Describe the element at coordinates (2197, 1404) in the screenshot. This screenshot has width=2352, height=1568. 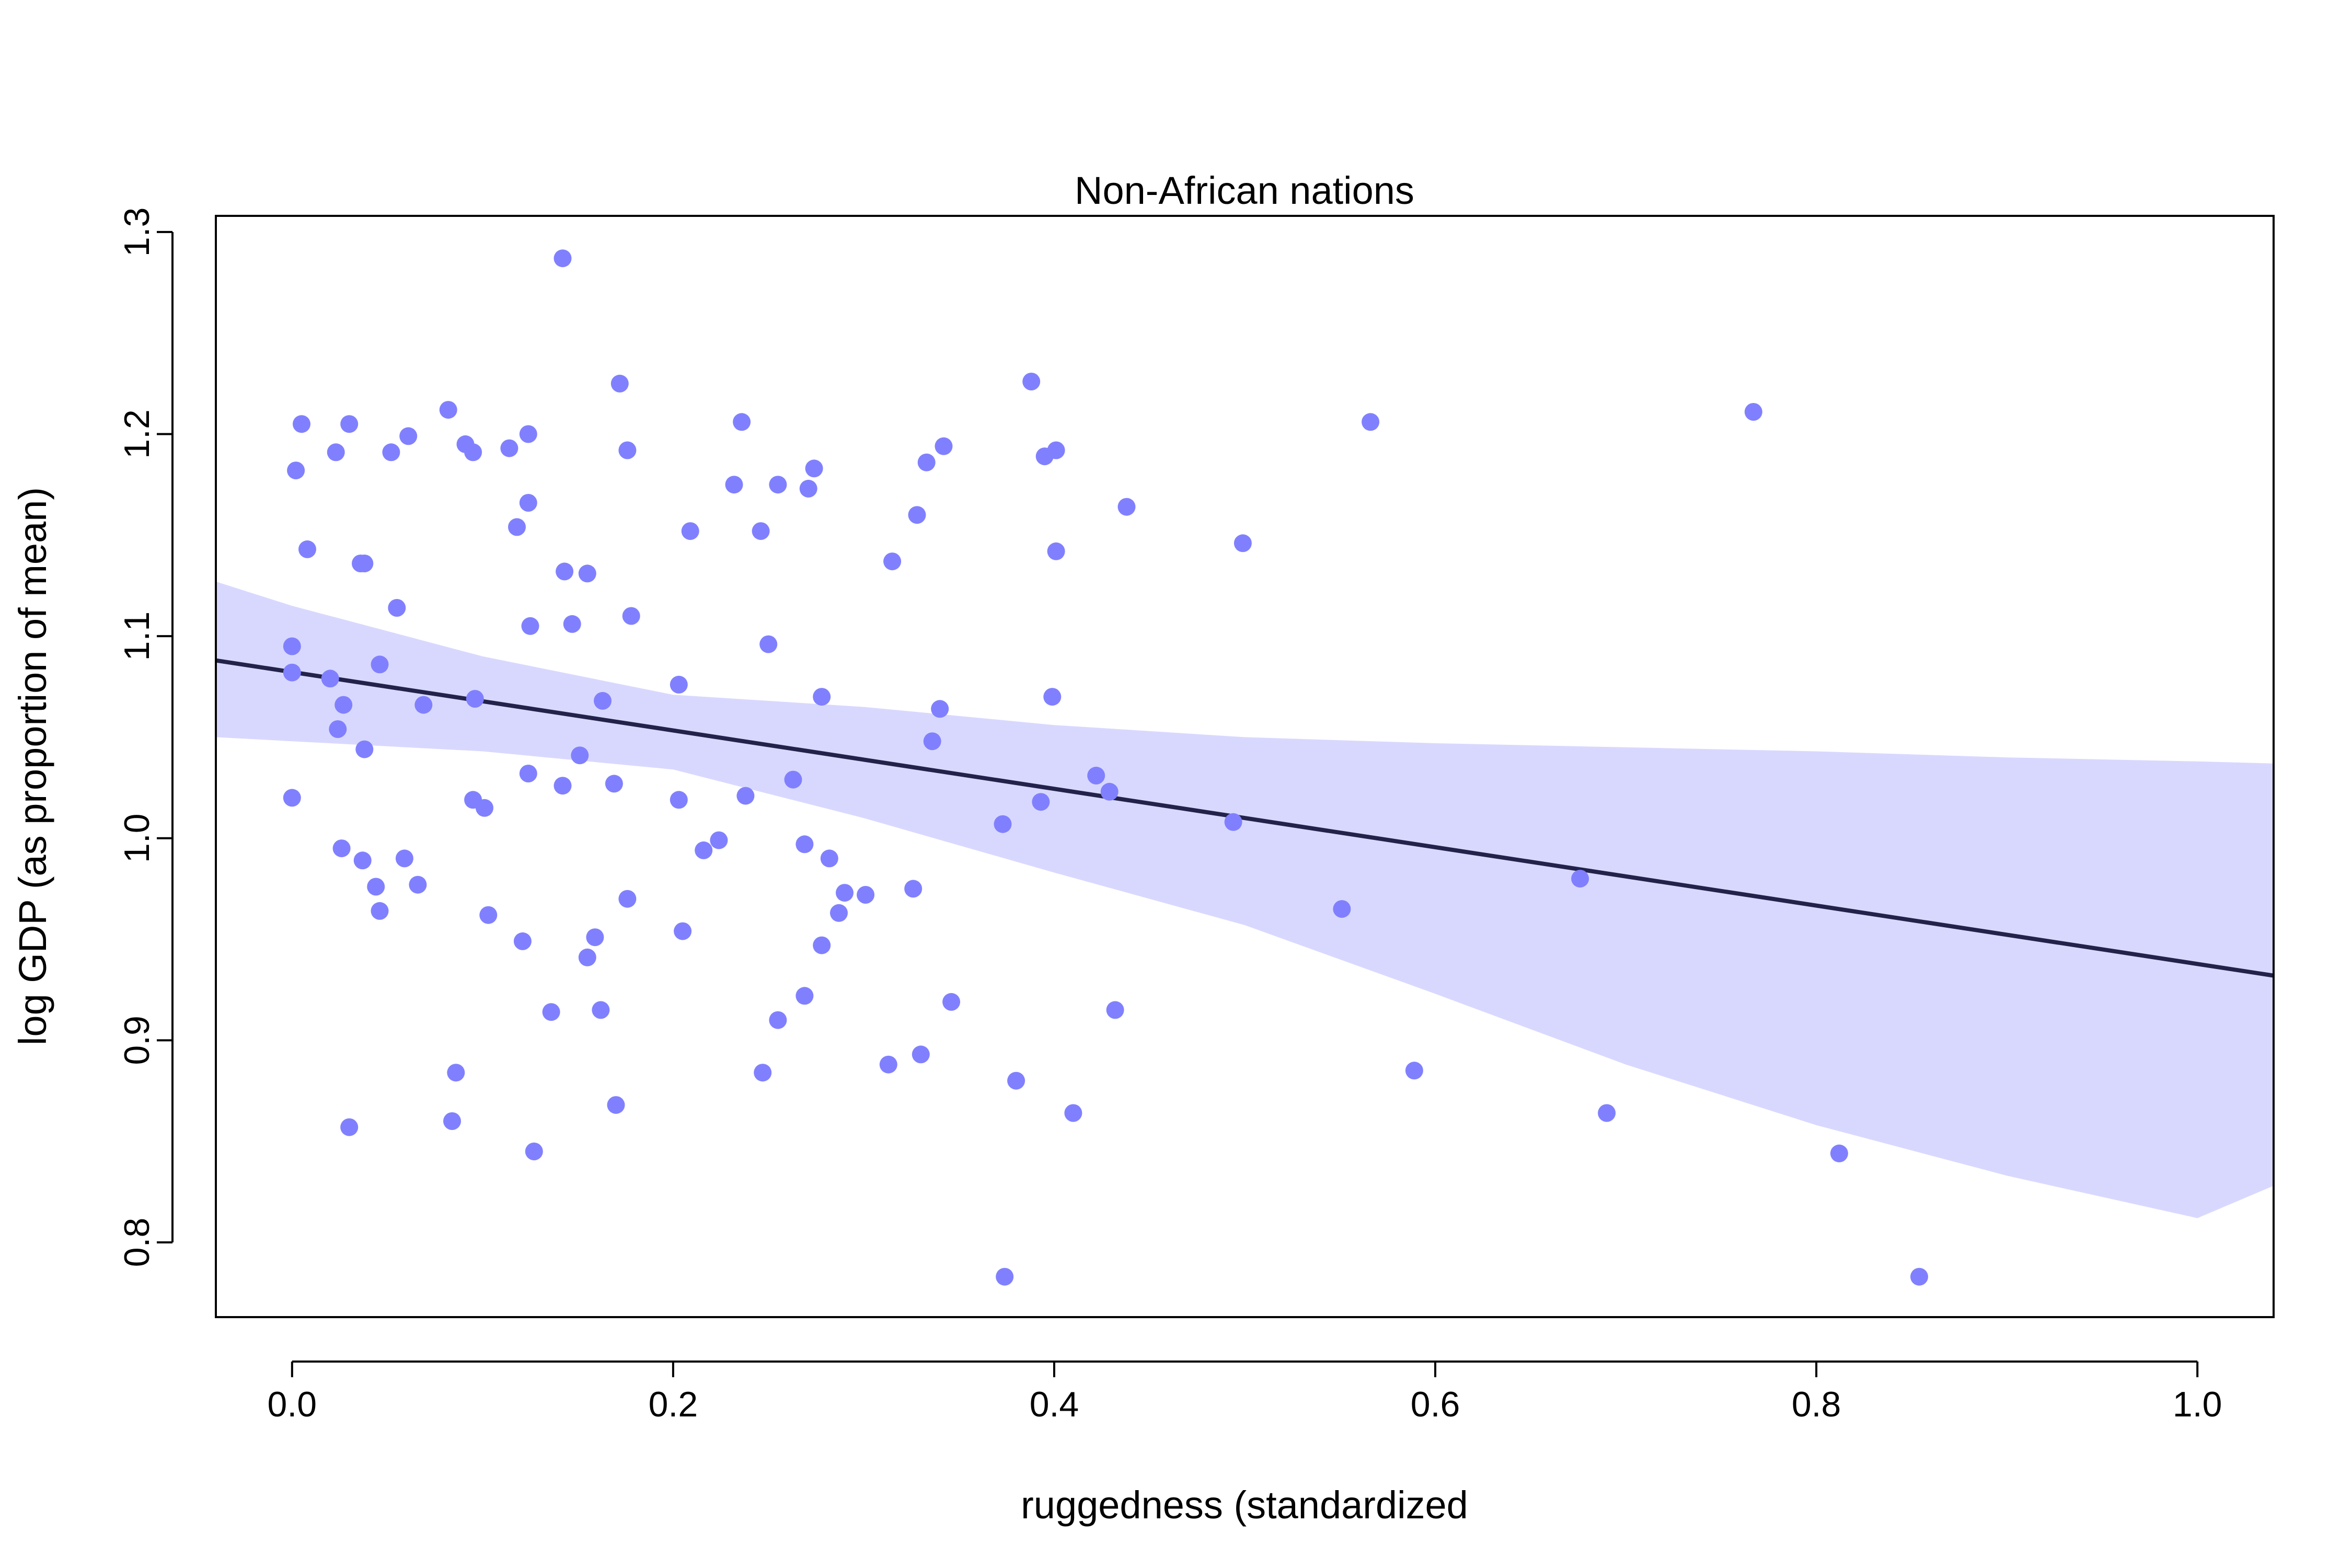
I see `x-tick-label: 1.0` at that location.